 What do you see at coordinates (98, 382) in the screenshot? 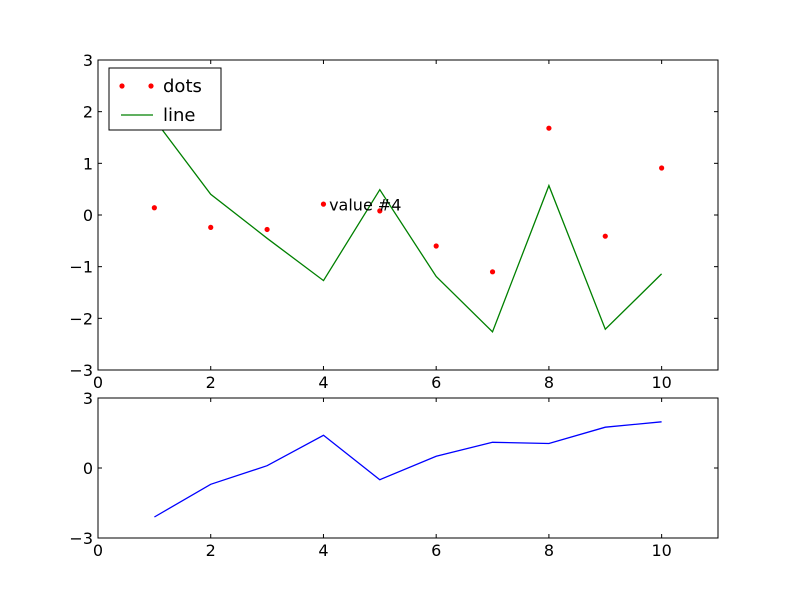
I see `x-tick-label-0-0: 0` at bounding box center [98, 382].